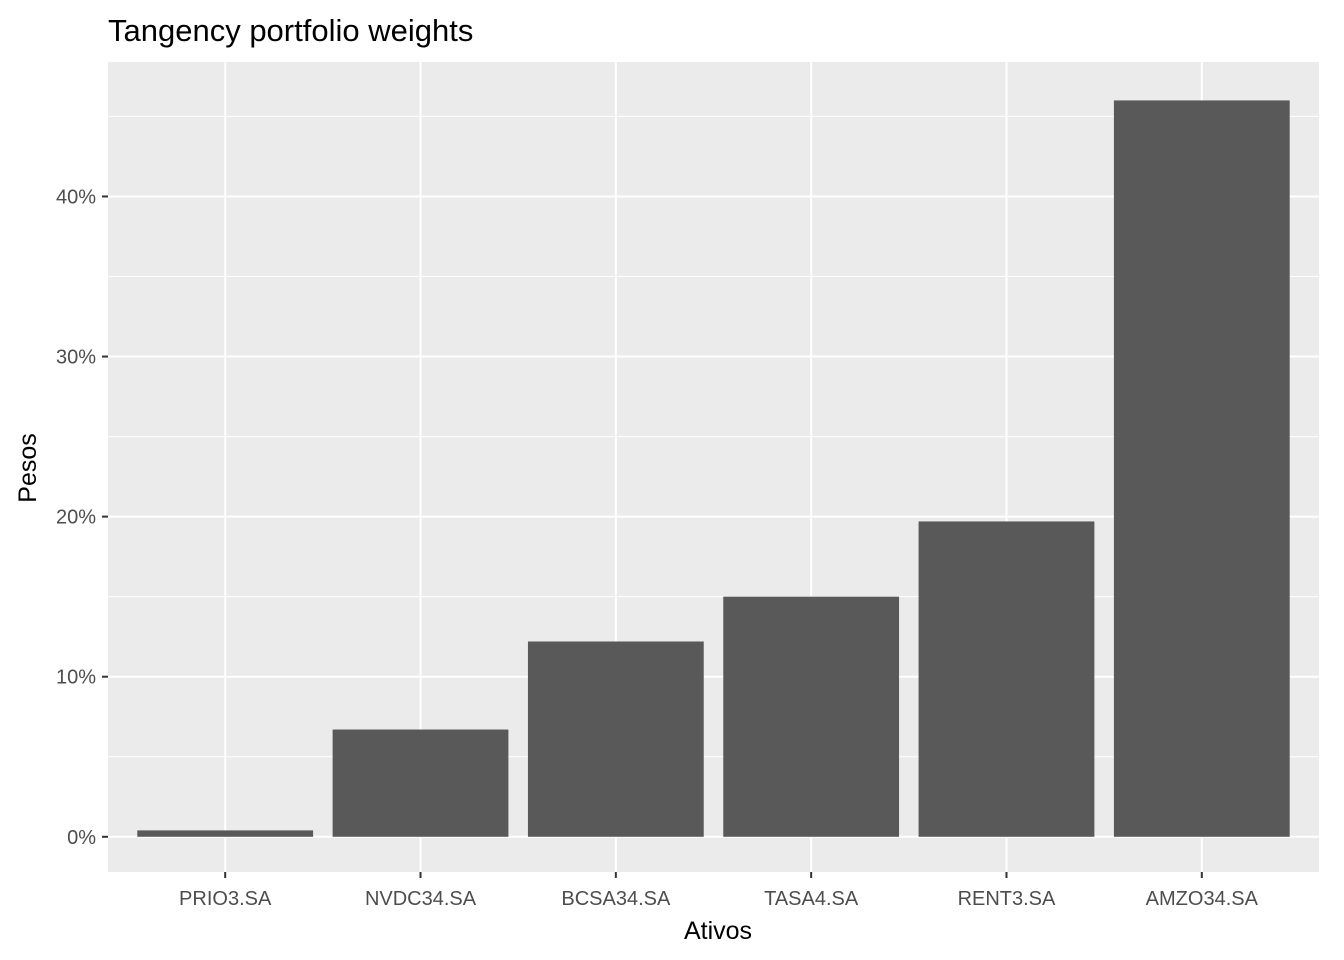 This screenshot has height=960, width=1344. I want to click on x-tick-label: RENT3.SA, so click(1007, 899).